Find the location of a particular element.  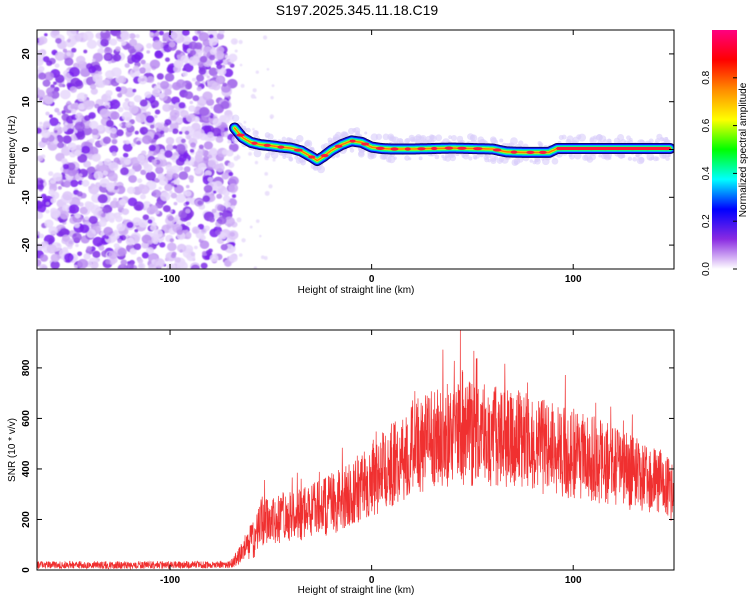

colorbar-tick-label: 0.4 is located at coordinates (706, 173).